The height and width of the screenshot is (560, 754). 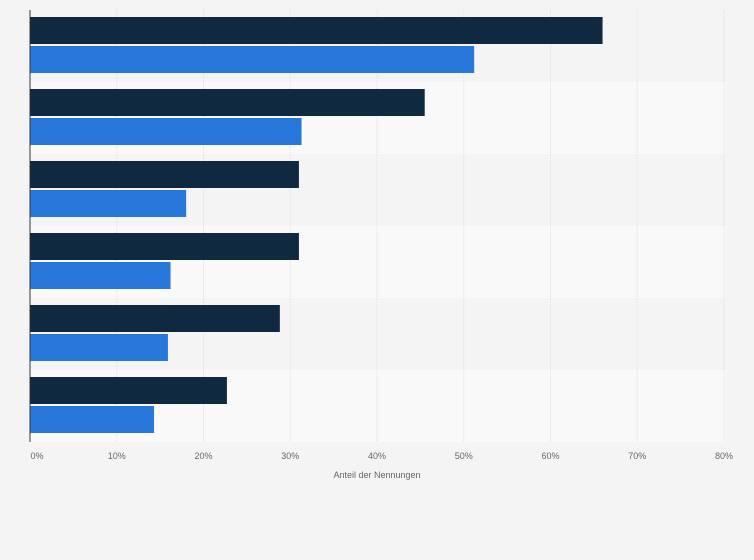 I want to click on x-tick-label: 20%, so click(x=203, y=456).